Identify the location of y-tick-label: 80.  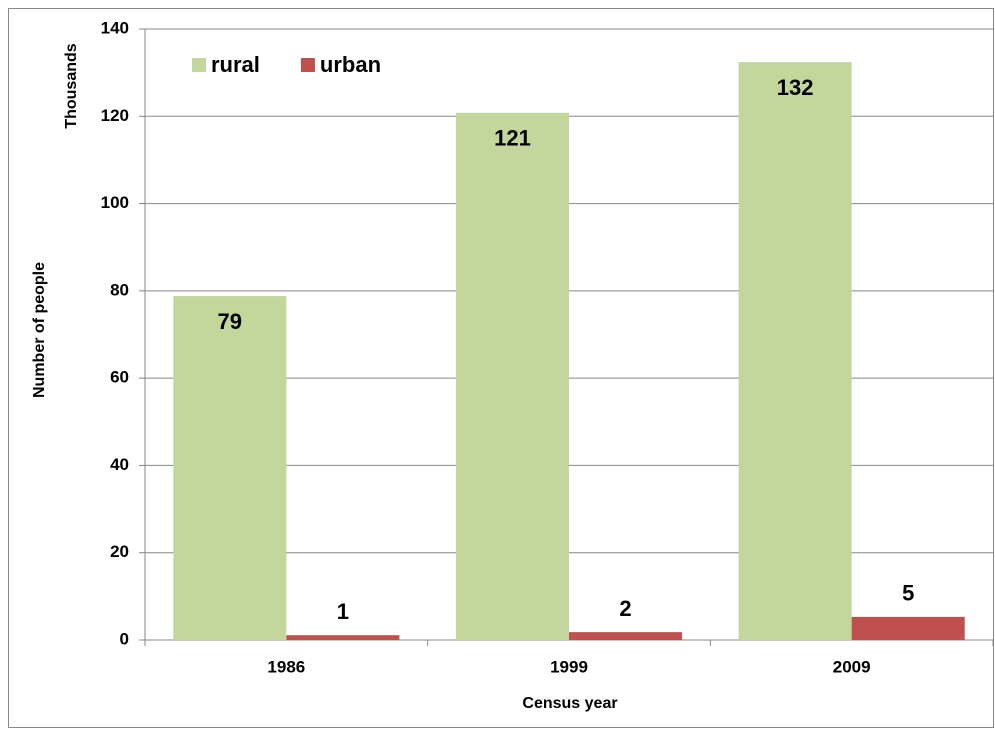
(119, 289).